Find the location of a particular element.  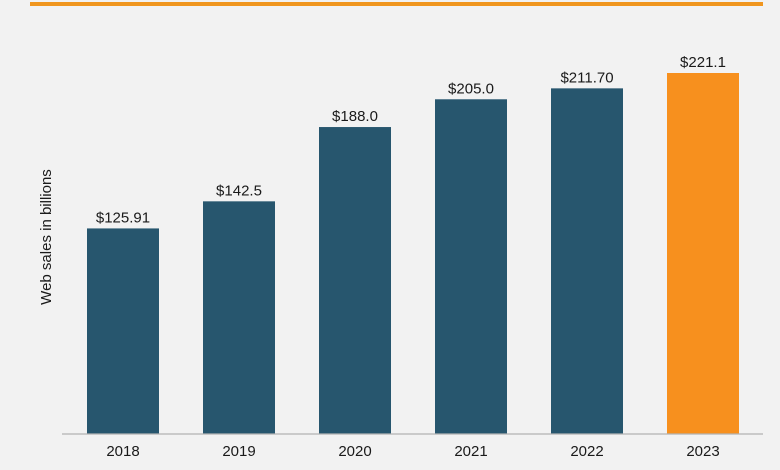

bar-2020 is located at coordinates (355, 280).